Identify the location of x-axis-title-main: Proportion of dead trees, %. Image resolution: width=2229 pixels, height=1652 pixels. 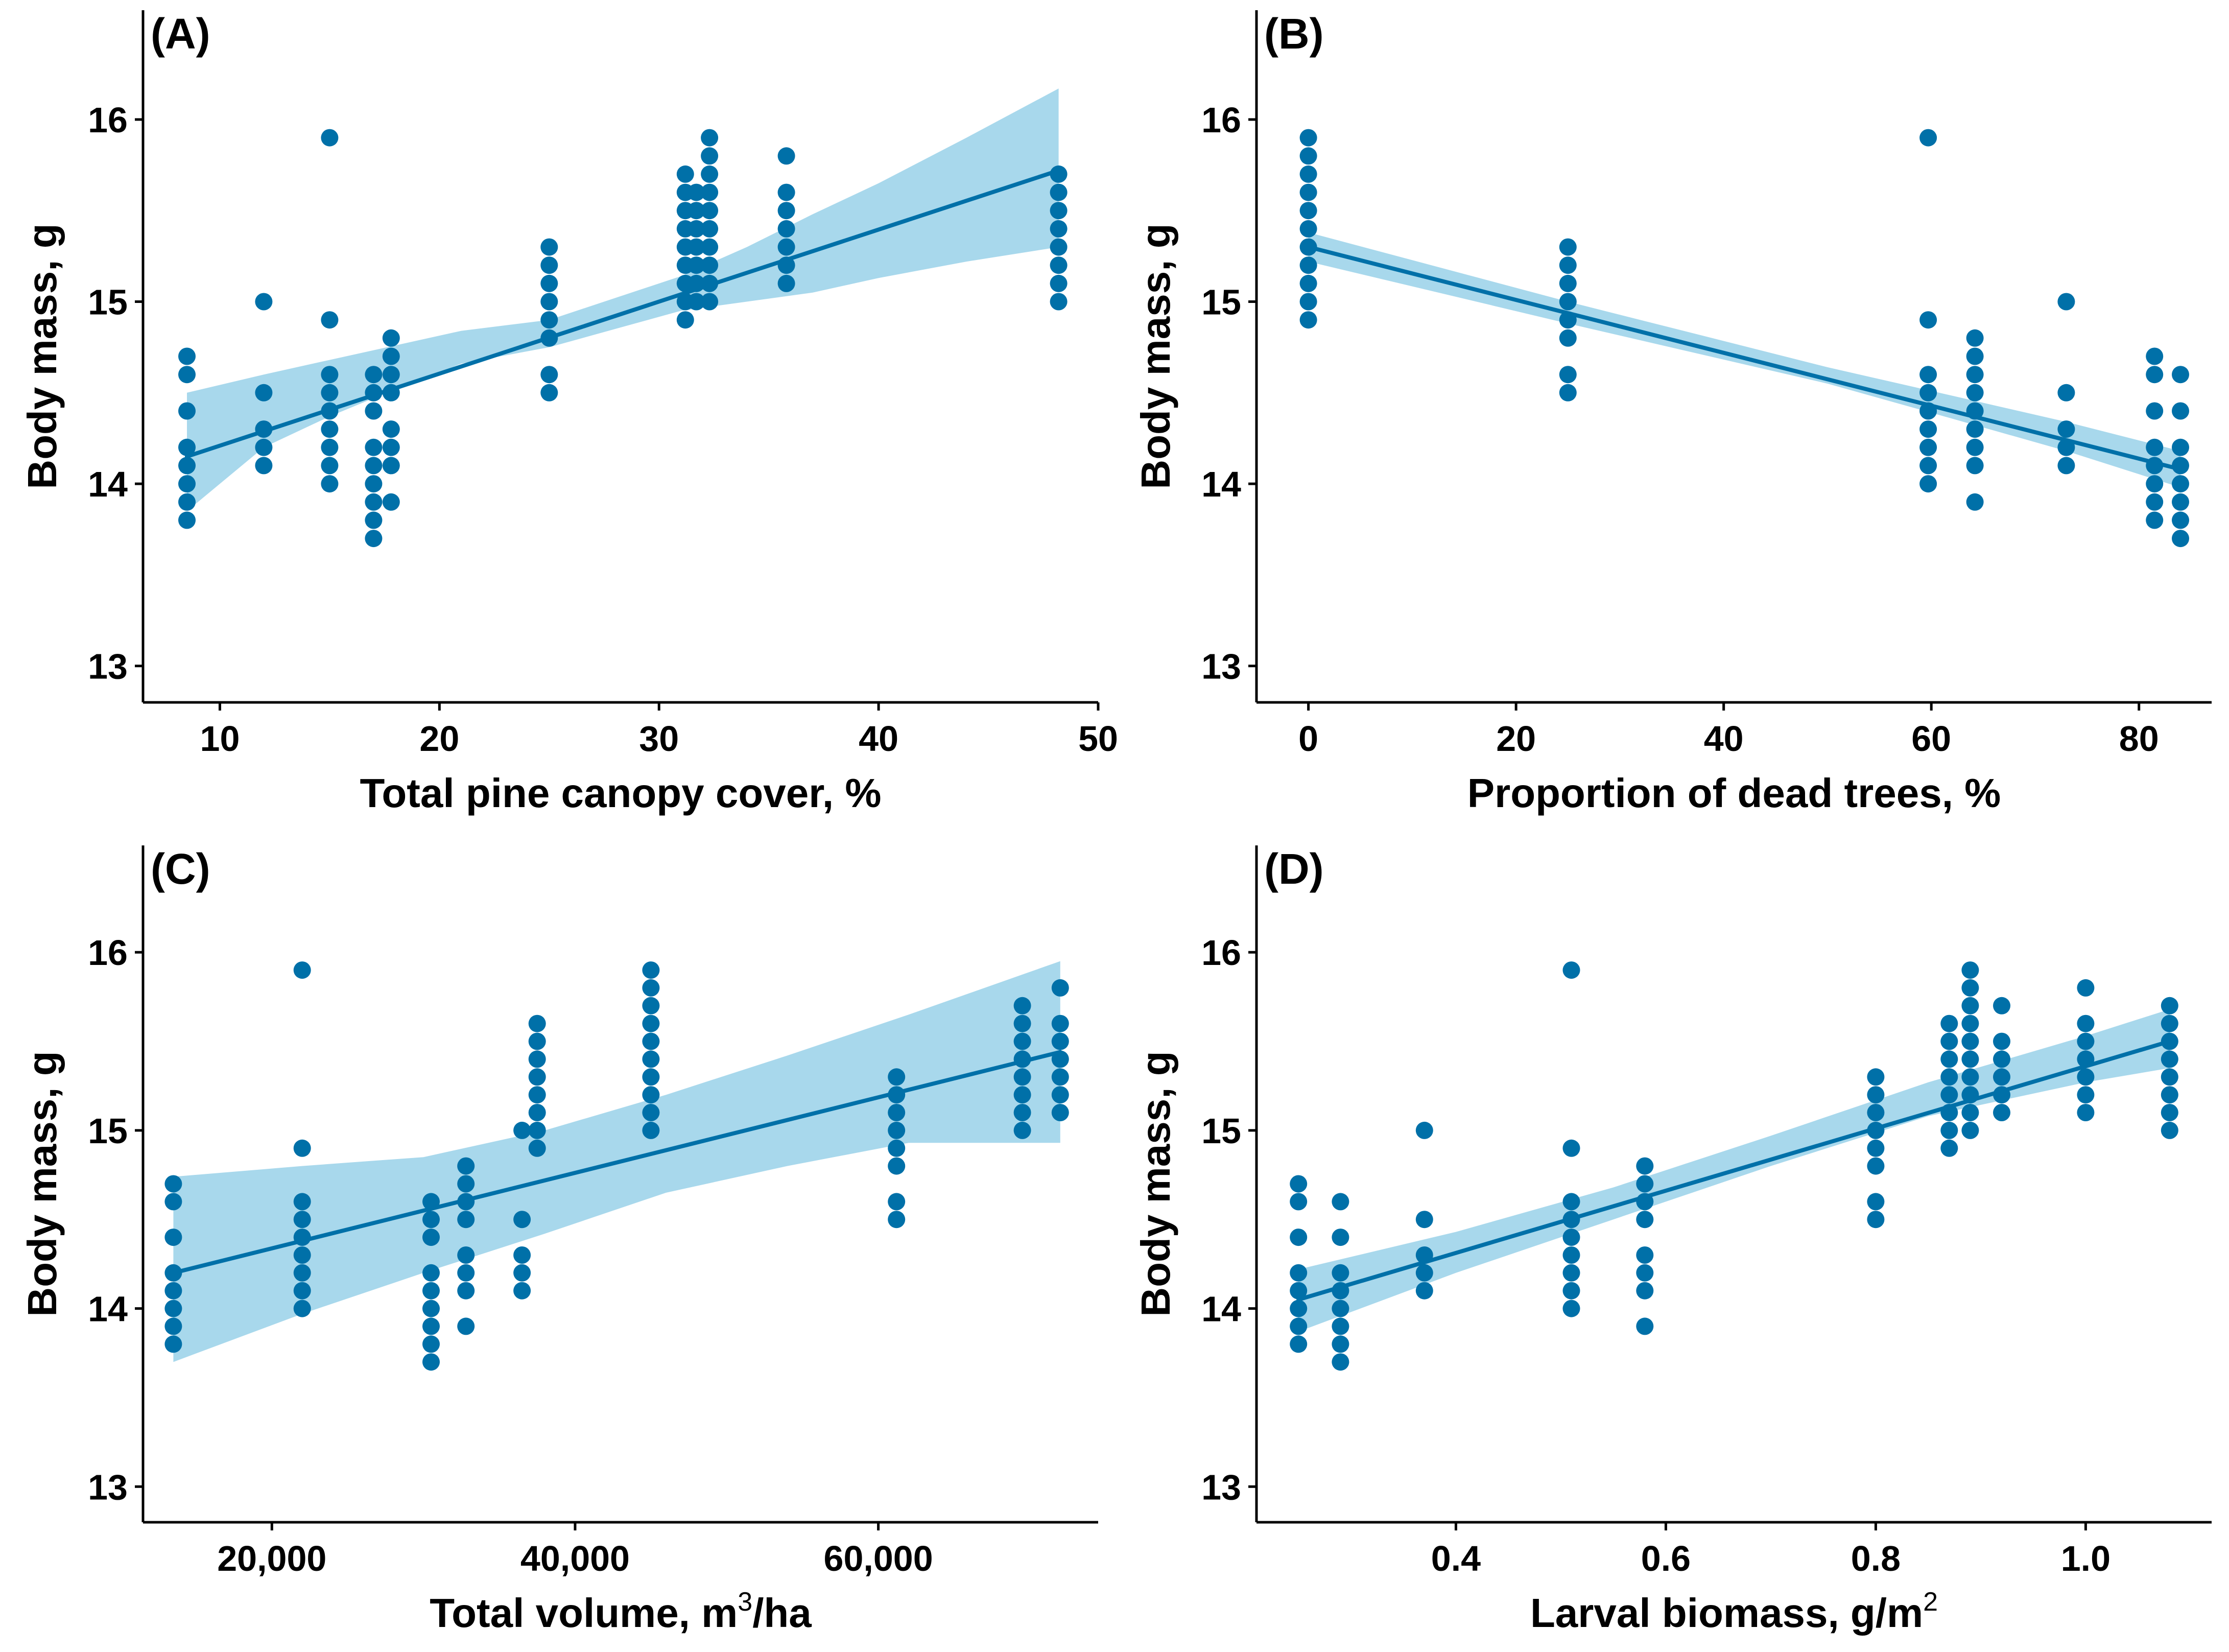
(1734, 793).